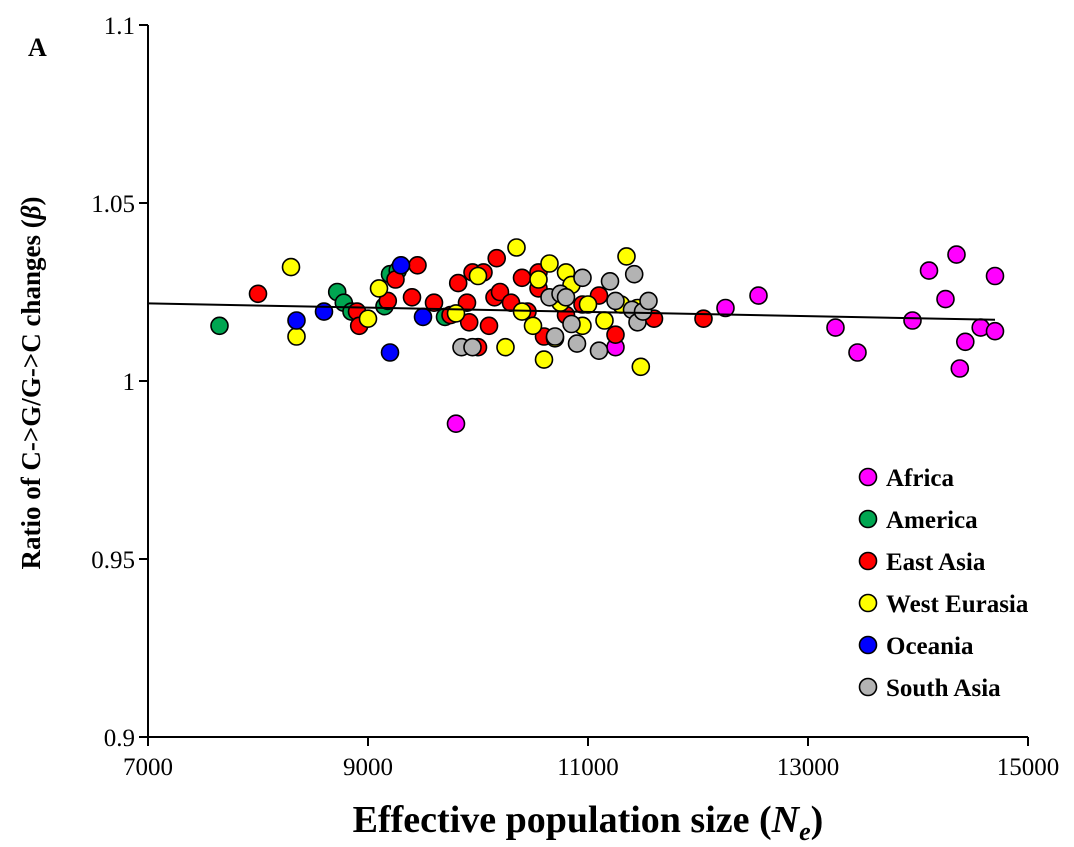 The image size is (1074, 847). I want to click on y-axis-label-close: ), so click(31, 200).